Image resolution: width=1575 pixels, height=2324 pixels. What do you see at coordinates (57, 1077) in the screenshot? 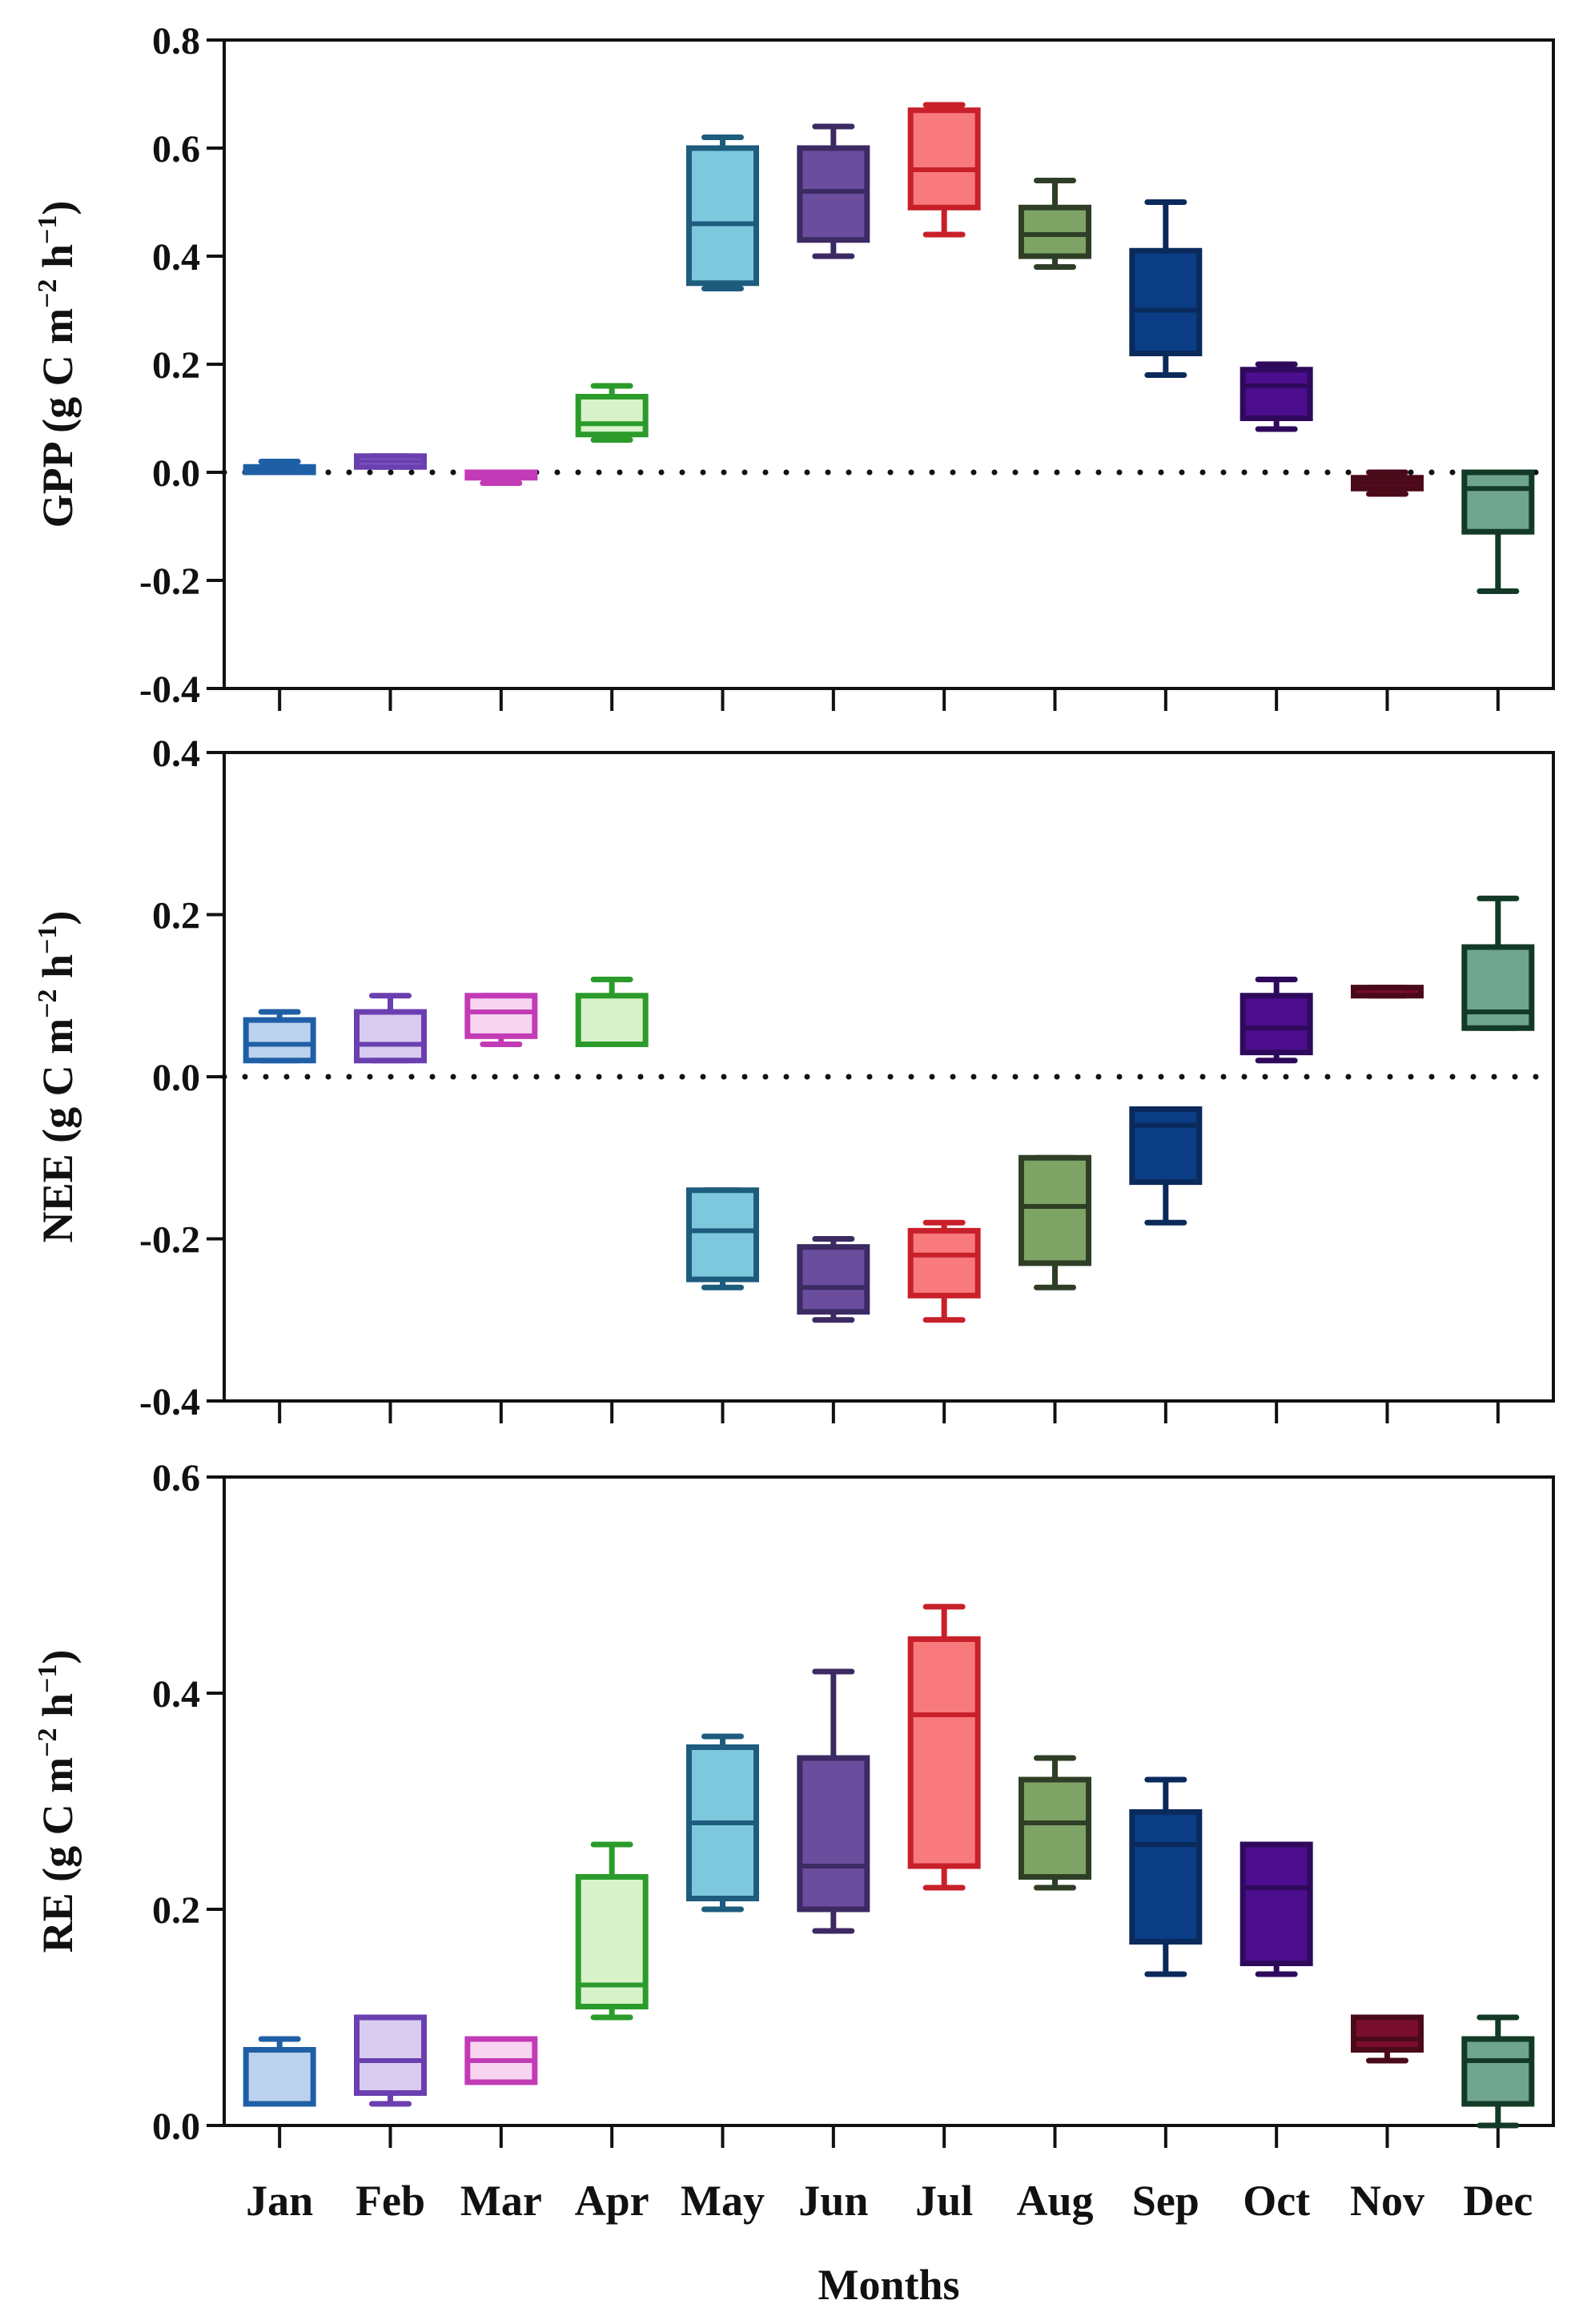
I see `y-axis-title-nee: NEE (g C m−2 h−1)` at bounding box center [57, 1077].